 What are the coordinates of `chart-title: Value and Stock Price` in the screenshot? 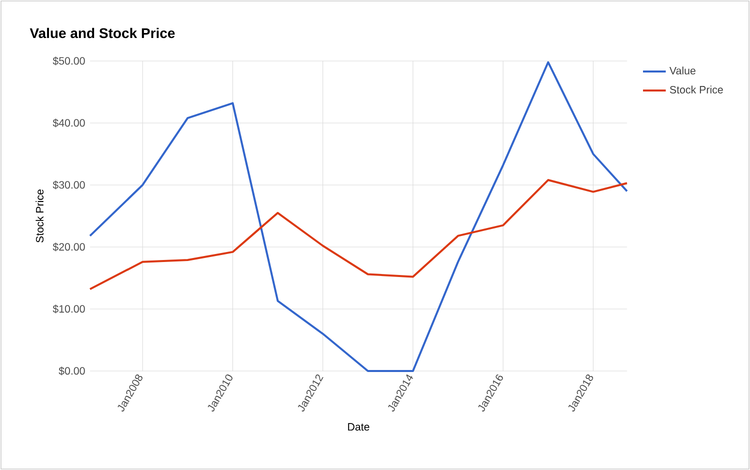 It's located at (102, 33).